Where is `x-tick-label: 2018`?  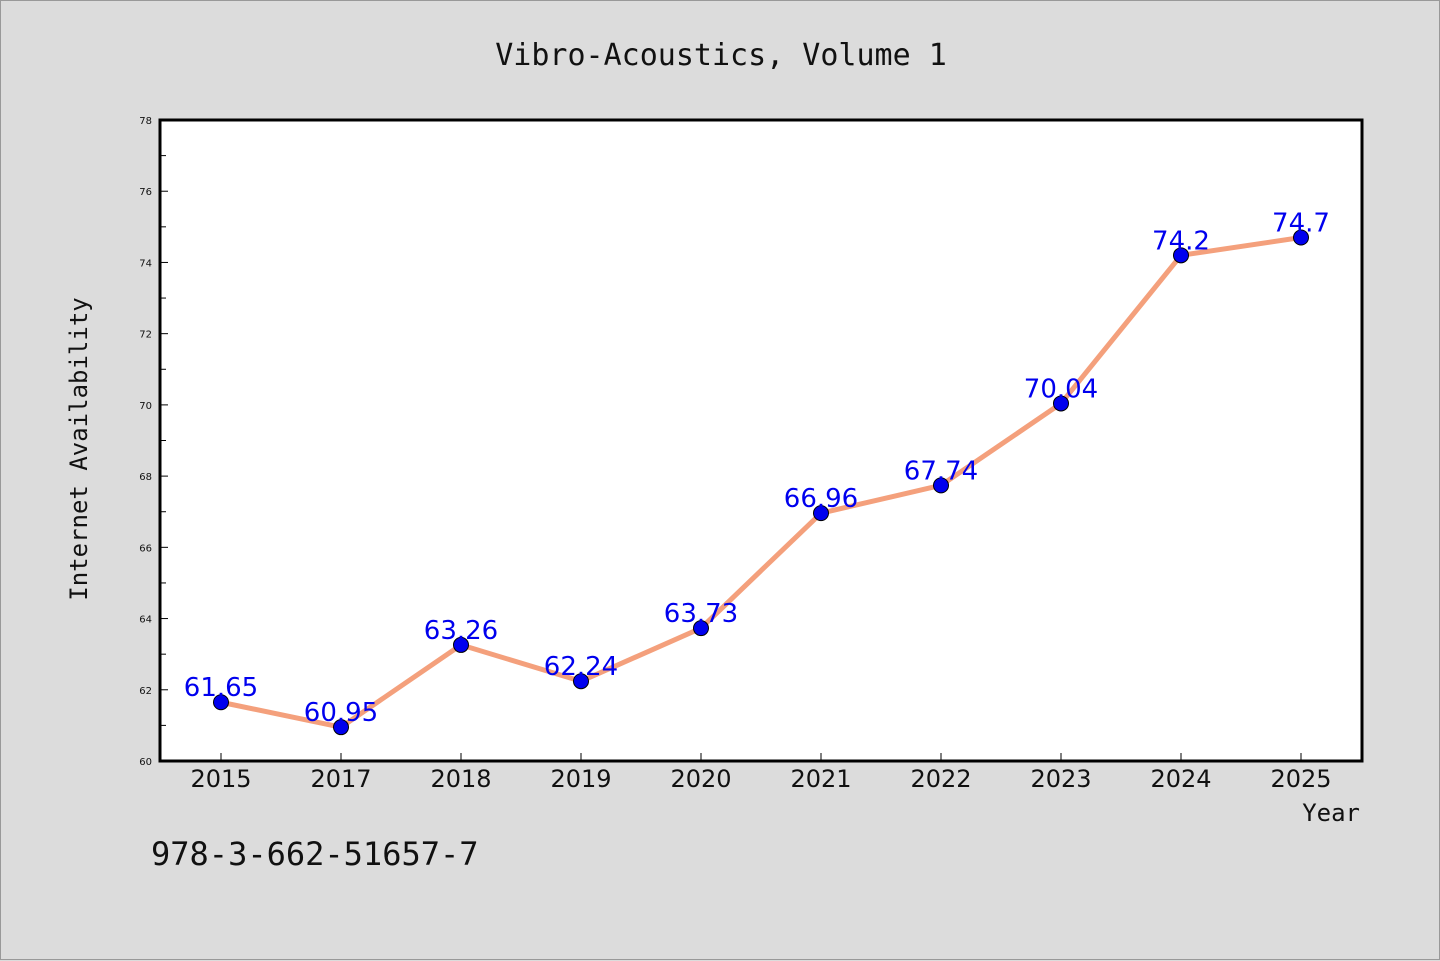 x-tick-label: 2018 is located at coordinates (460, 779).